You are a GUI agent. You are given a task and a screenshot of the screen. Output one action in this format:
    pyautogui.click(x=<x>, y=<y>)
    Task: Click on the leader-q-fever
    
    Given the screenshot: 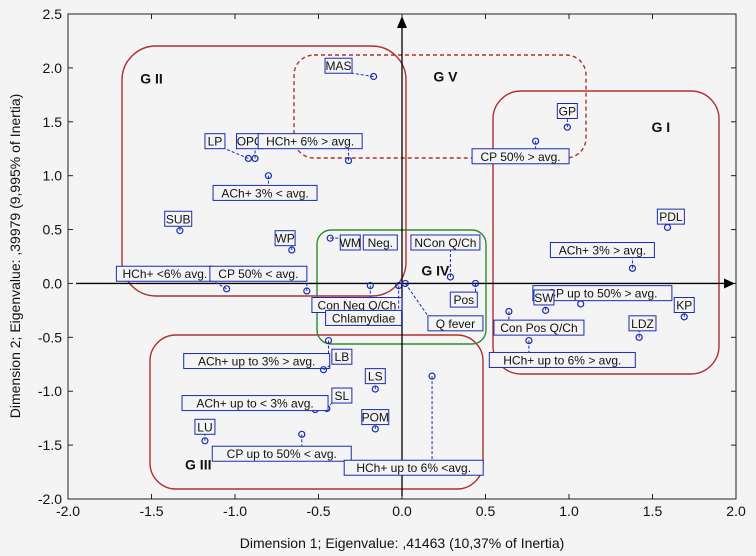 What is the action you would take?
    pyautogui.click(x=416, y=300)
    